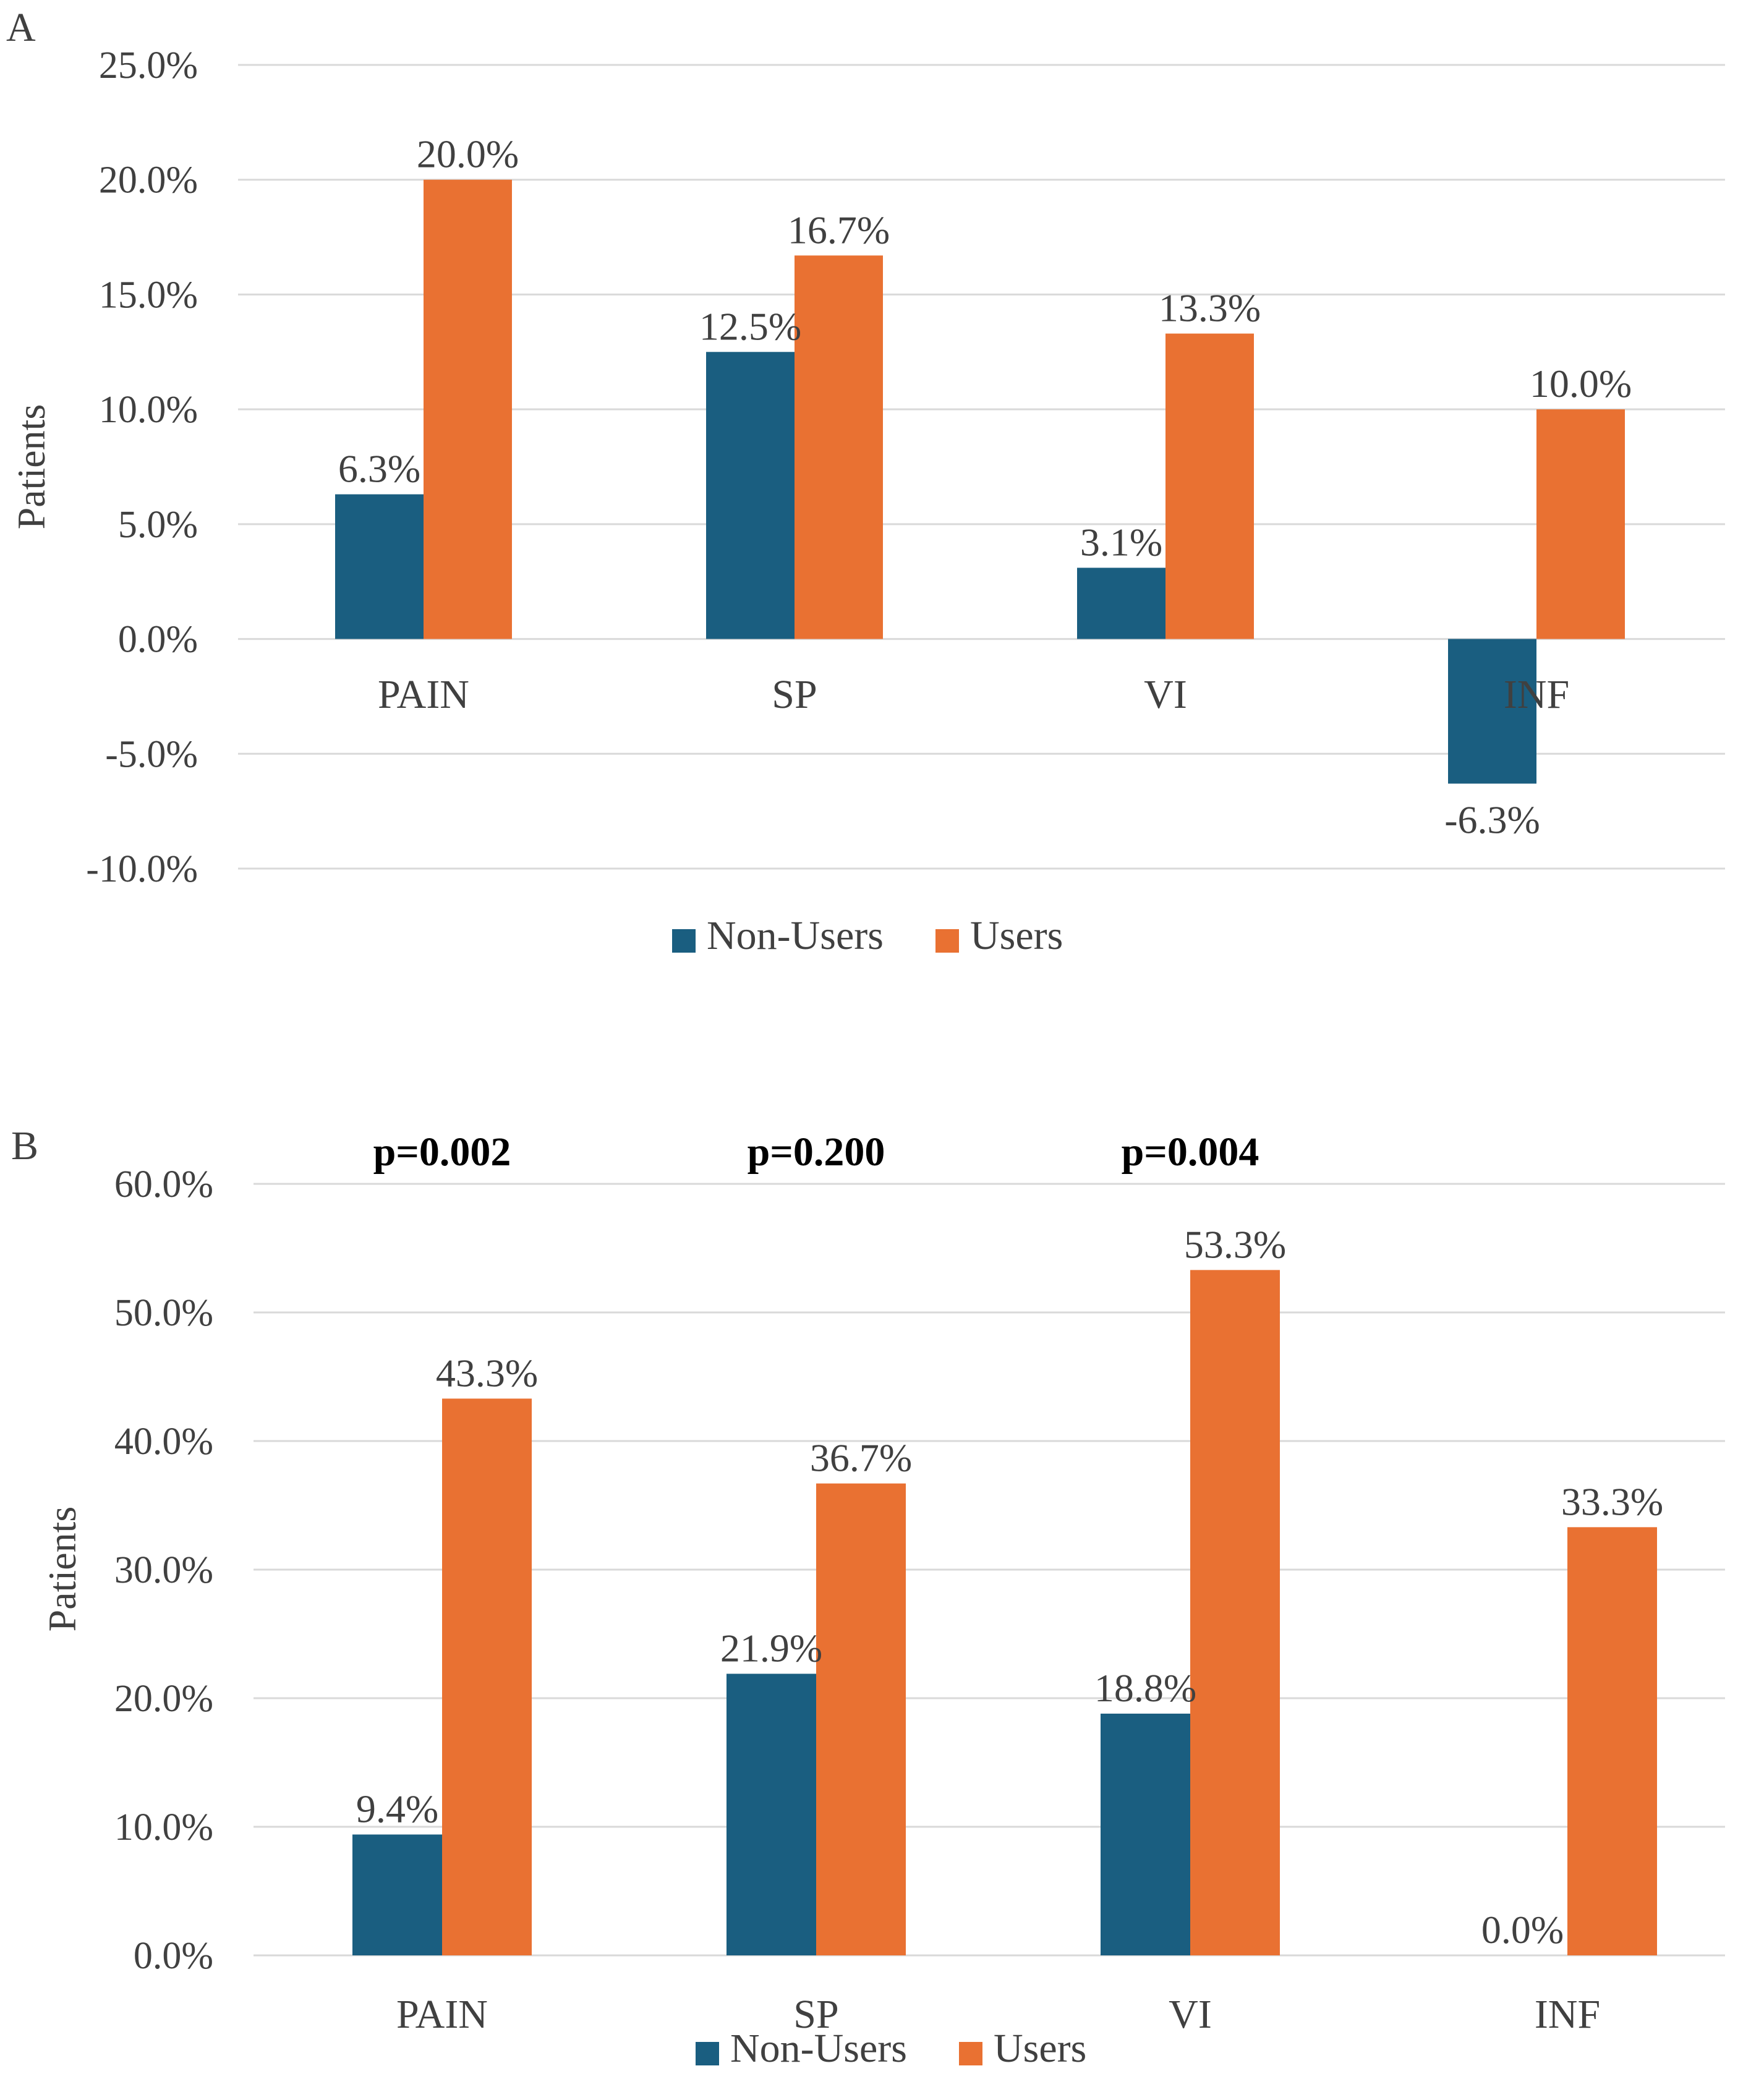 The image size is (1764, 2092). I want to click on y-tick-label: -5.0%, so click(151, 754).